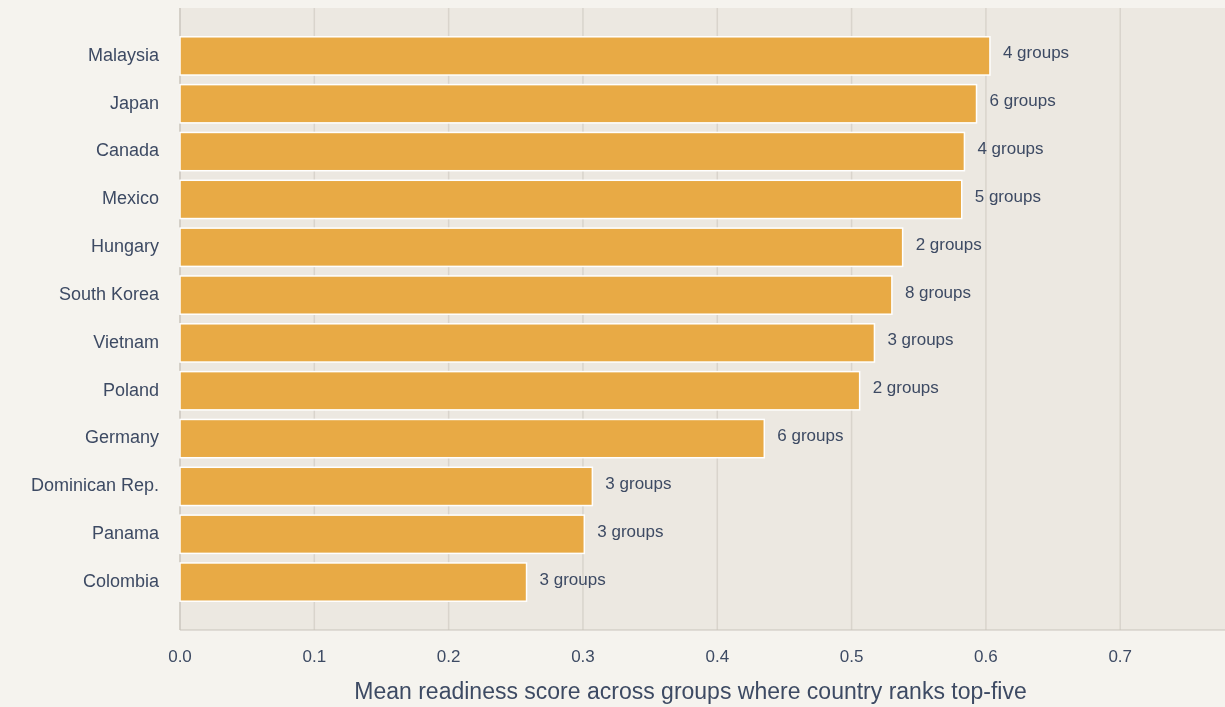  Describe the element at coordinates (127, 150) in the screenshot. I see `y-tick-label: Canada` at that location.